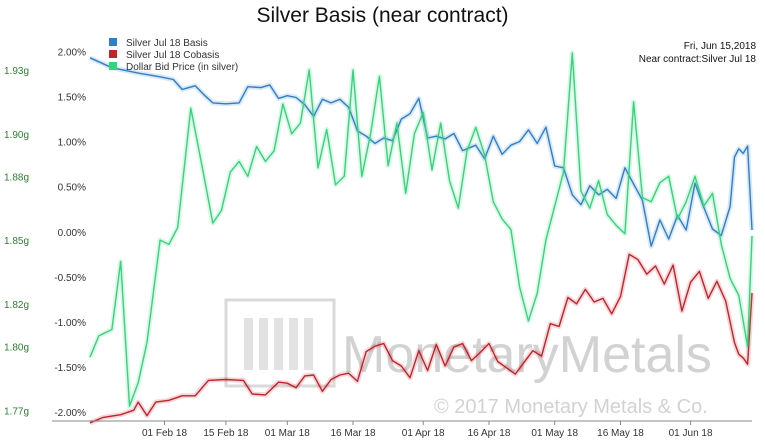 This screenshot has width=765, height=440. Describe the element at coordinates (720, 46) in the screenshot. I see `info-line: Fri, Jun 15,2018` at that location.